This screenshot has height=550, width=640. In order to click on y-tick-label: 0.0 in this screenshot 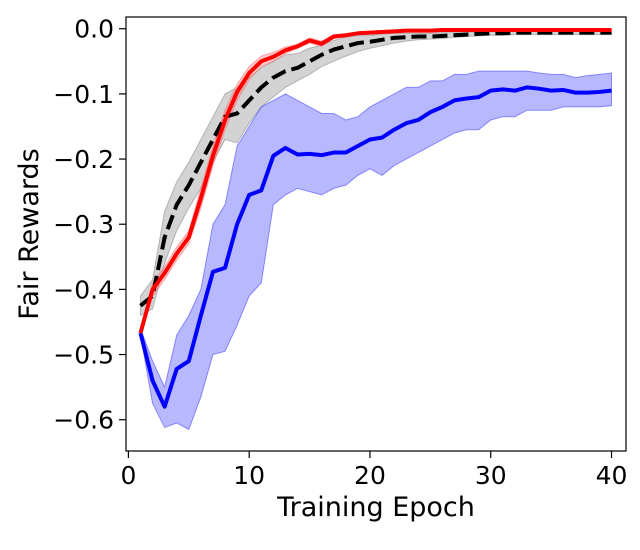, I will do `click(94, 29)`.